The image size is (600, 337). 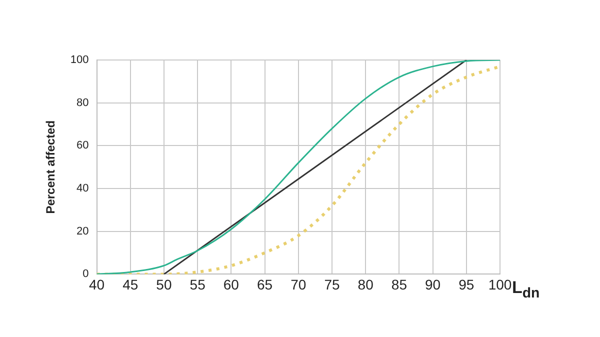 I want to click on x-tick-label: 40, so click(x=96, y=284).